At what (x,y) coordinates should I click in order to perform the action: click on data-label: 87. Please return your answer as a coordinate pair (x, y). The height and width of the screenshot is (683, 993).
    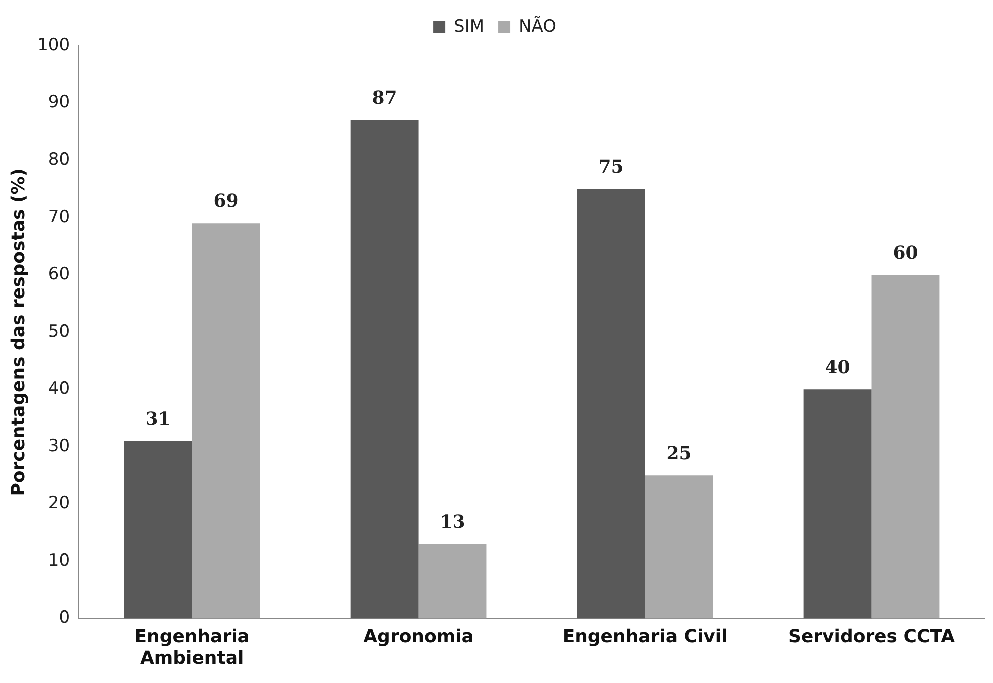
    Looking at the image, I should click on (385, 99).